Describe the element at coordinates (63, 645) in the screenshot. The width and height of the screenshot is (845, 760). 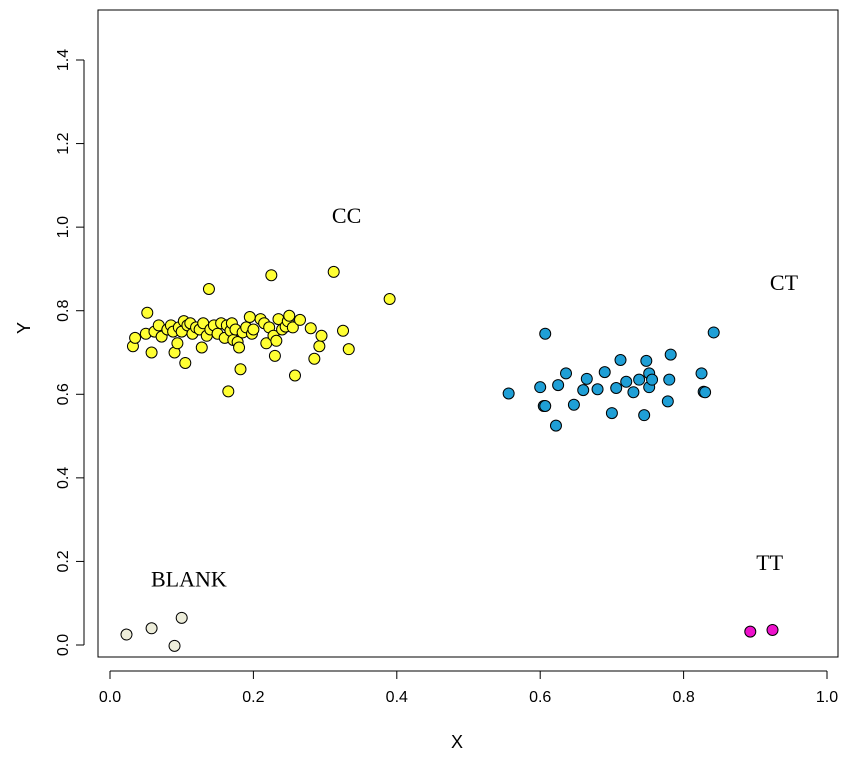
I see `y-tick-label: 0.0` at that location.